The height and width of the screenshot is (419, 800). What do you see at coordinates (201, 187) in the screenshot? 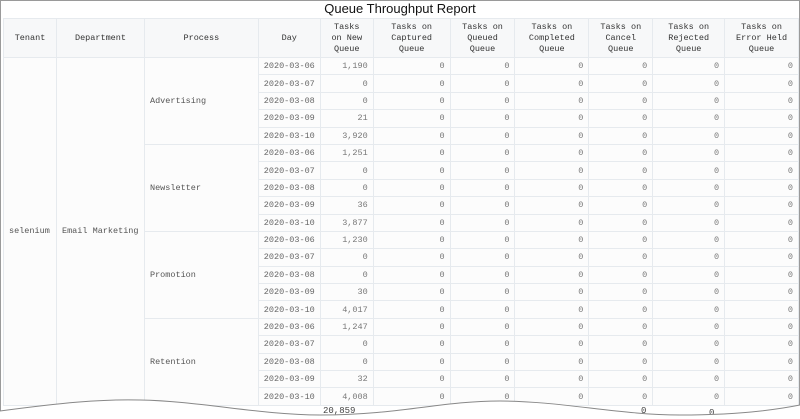
I see `process-cell: Newsletter` at bounding box center [201, 187].